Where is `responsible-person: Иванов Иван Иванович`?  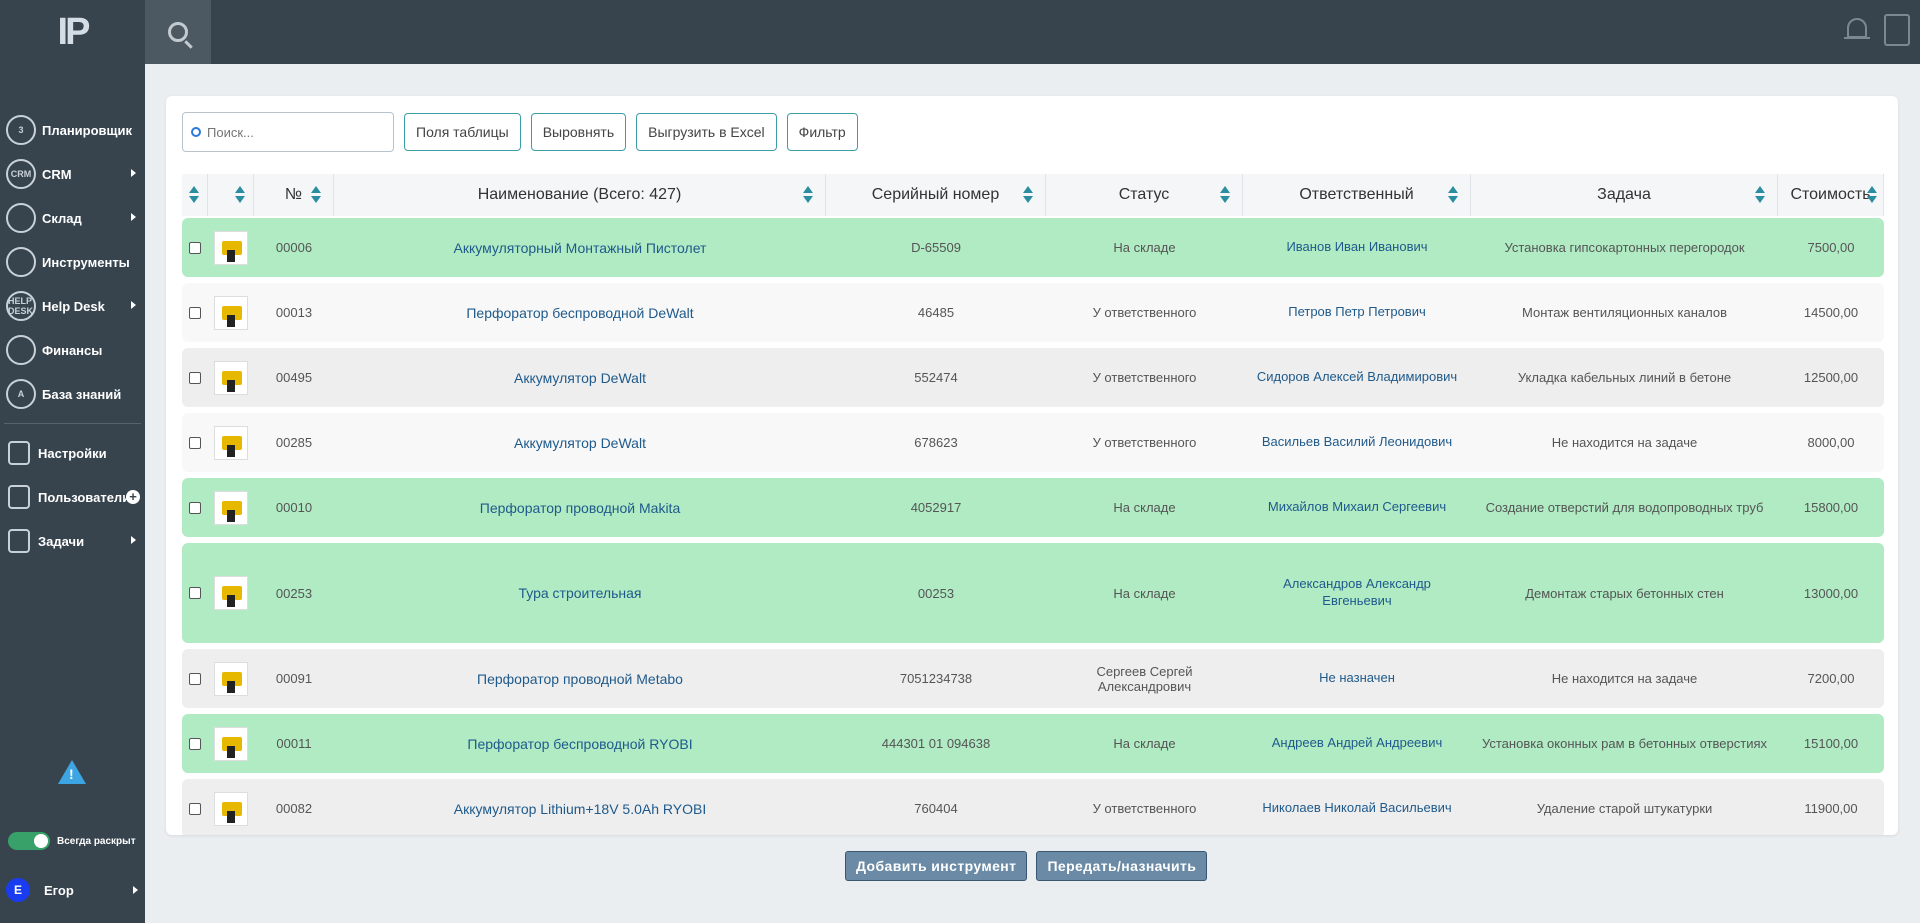 responsible-person: Иванов Иван Иванович is located at coordinates (1357, 247).